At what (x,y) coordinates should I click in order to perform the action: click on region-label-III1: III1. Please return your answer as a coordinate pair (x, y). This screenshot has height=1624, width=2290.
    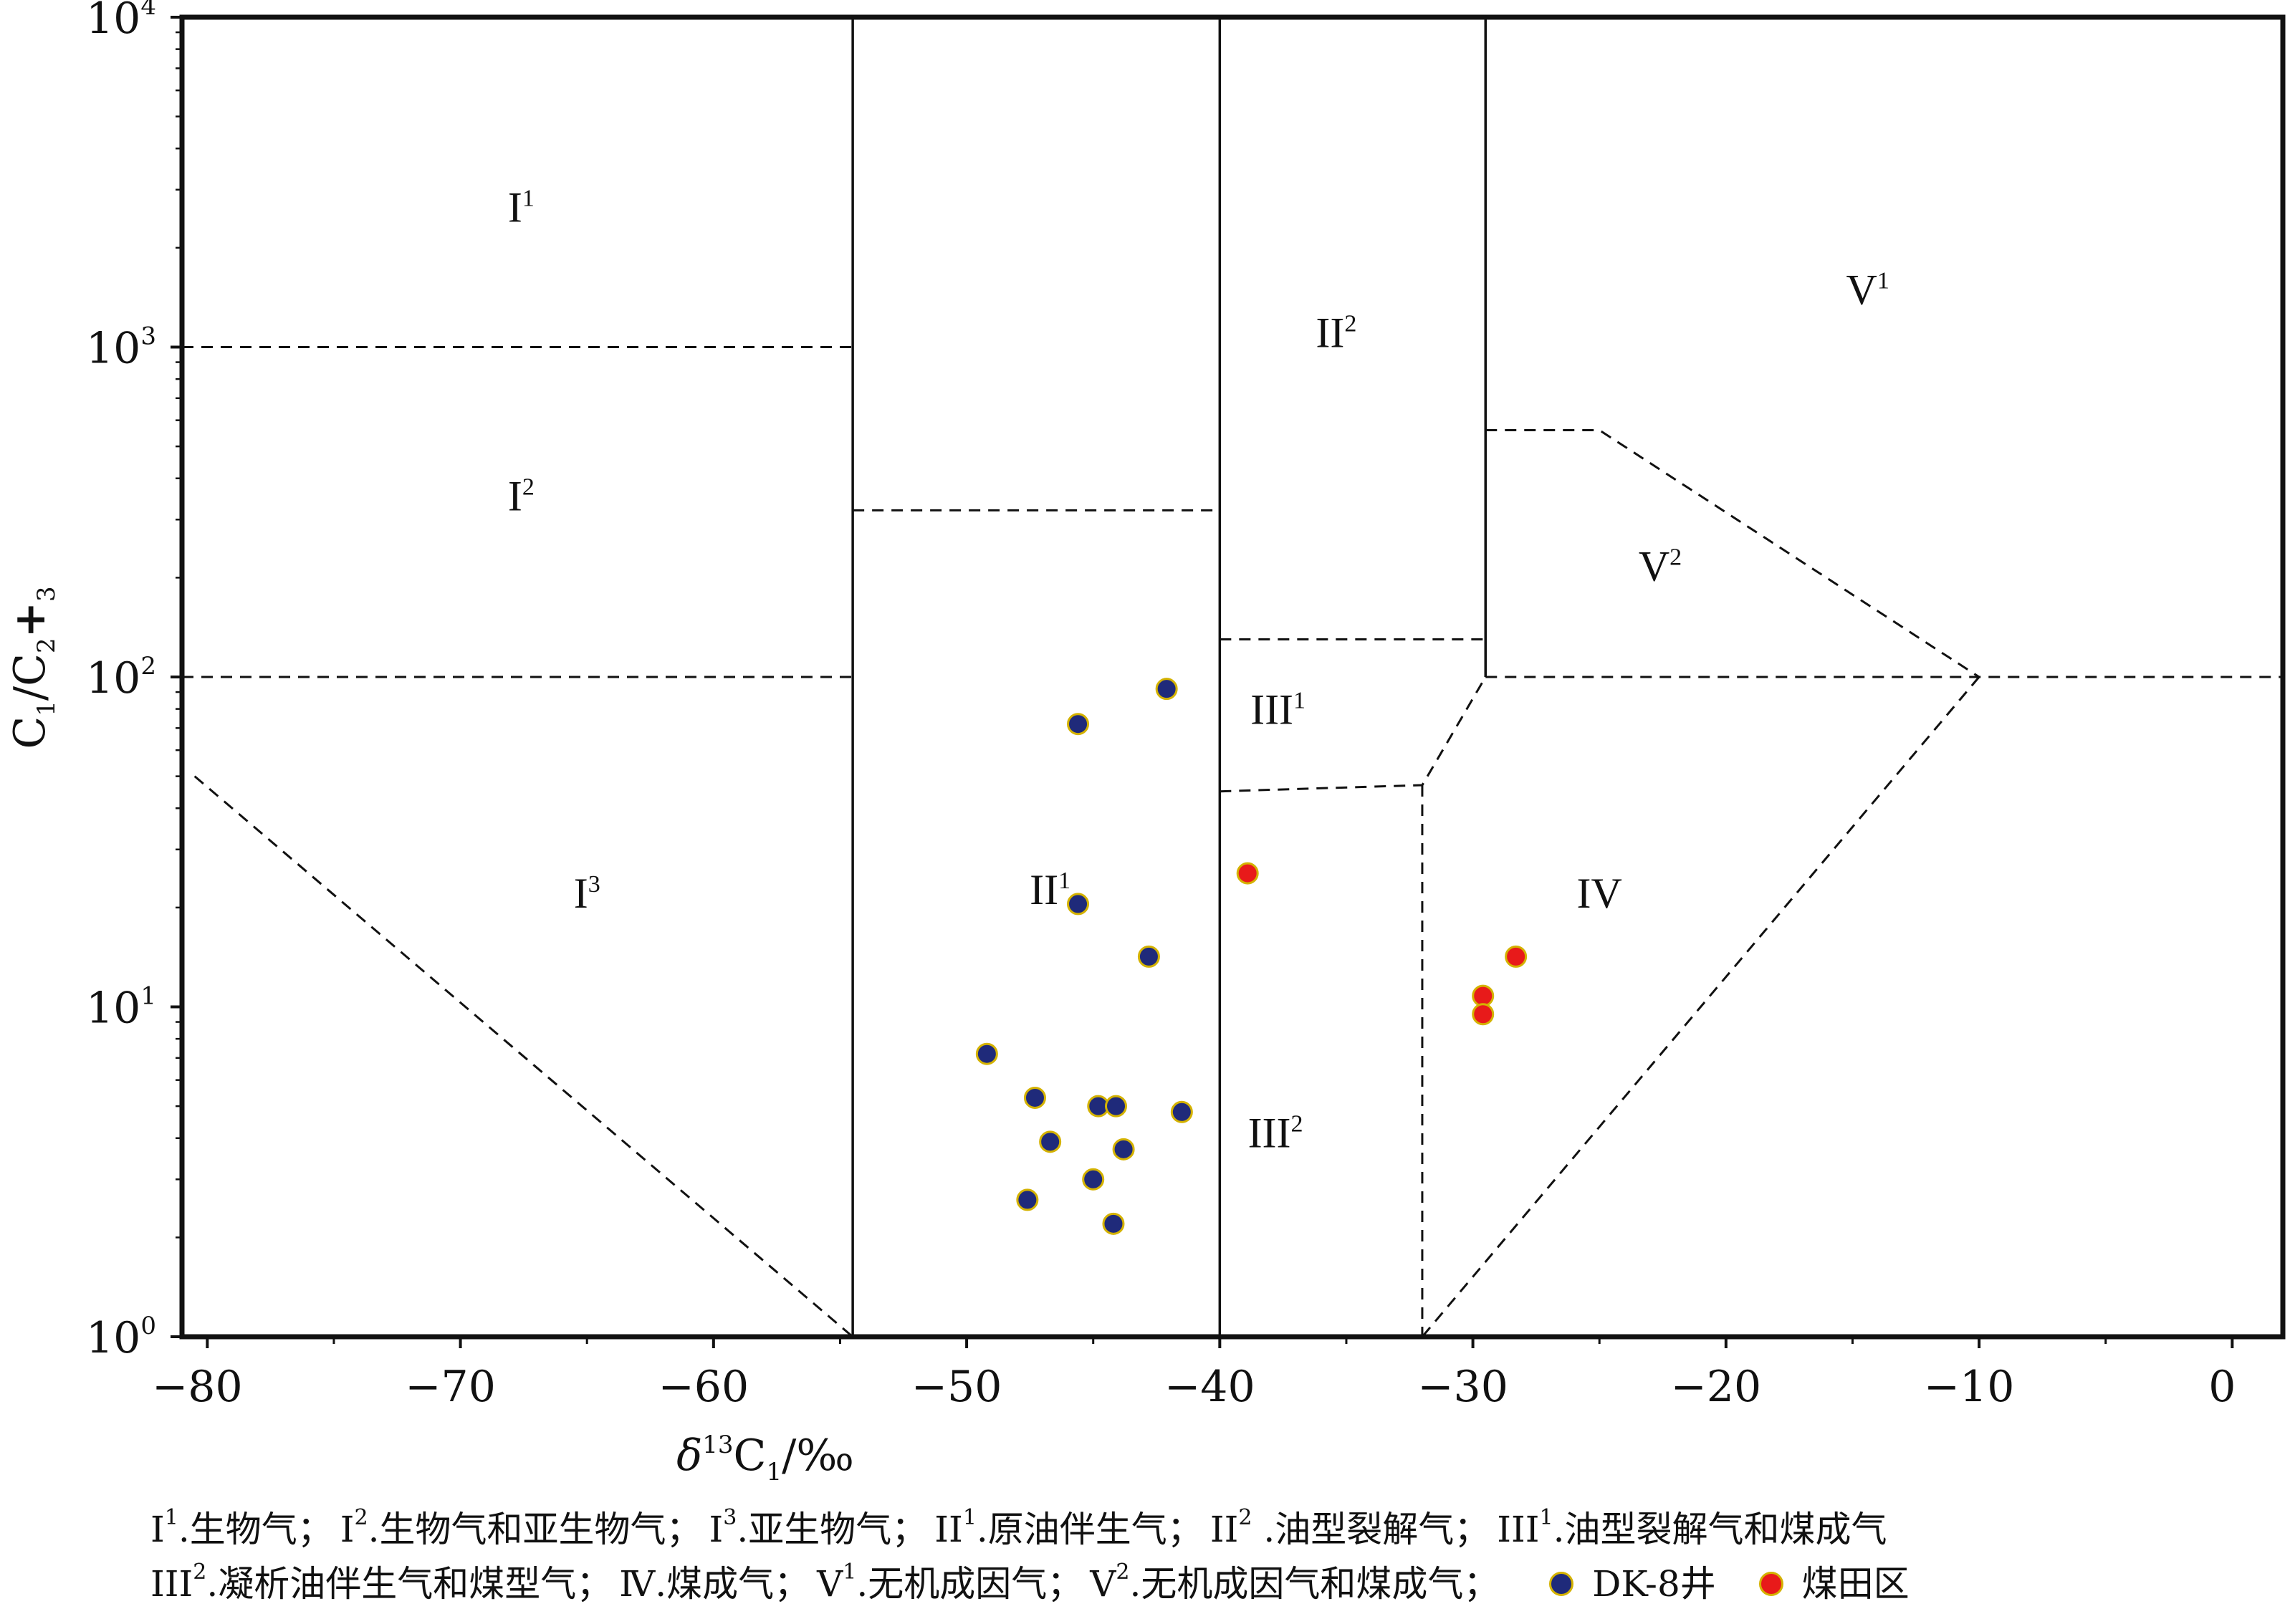
    Looking at the image, I should click on (1278, 710).